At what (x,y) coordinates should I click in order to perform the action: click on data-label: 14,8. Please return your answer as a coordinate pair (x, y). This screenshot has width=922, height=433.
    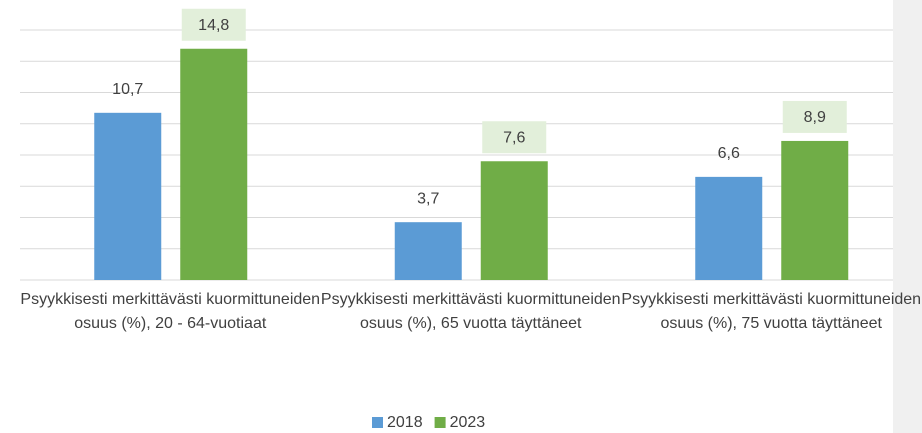
    Looking at the image, I should click on (213, 25).